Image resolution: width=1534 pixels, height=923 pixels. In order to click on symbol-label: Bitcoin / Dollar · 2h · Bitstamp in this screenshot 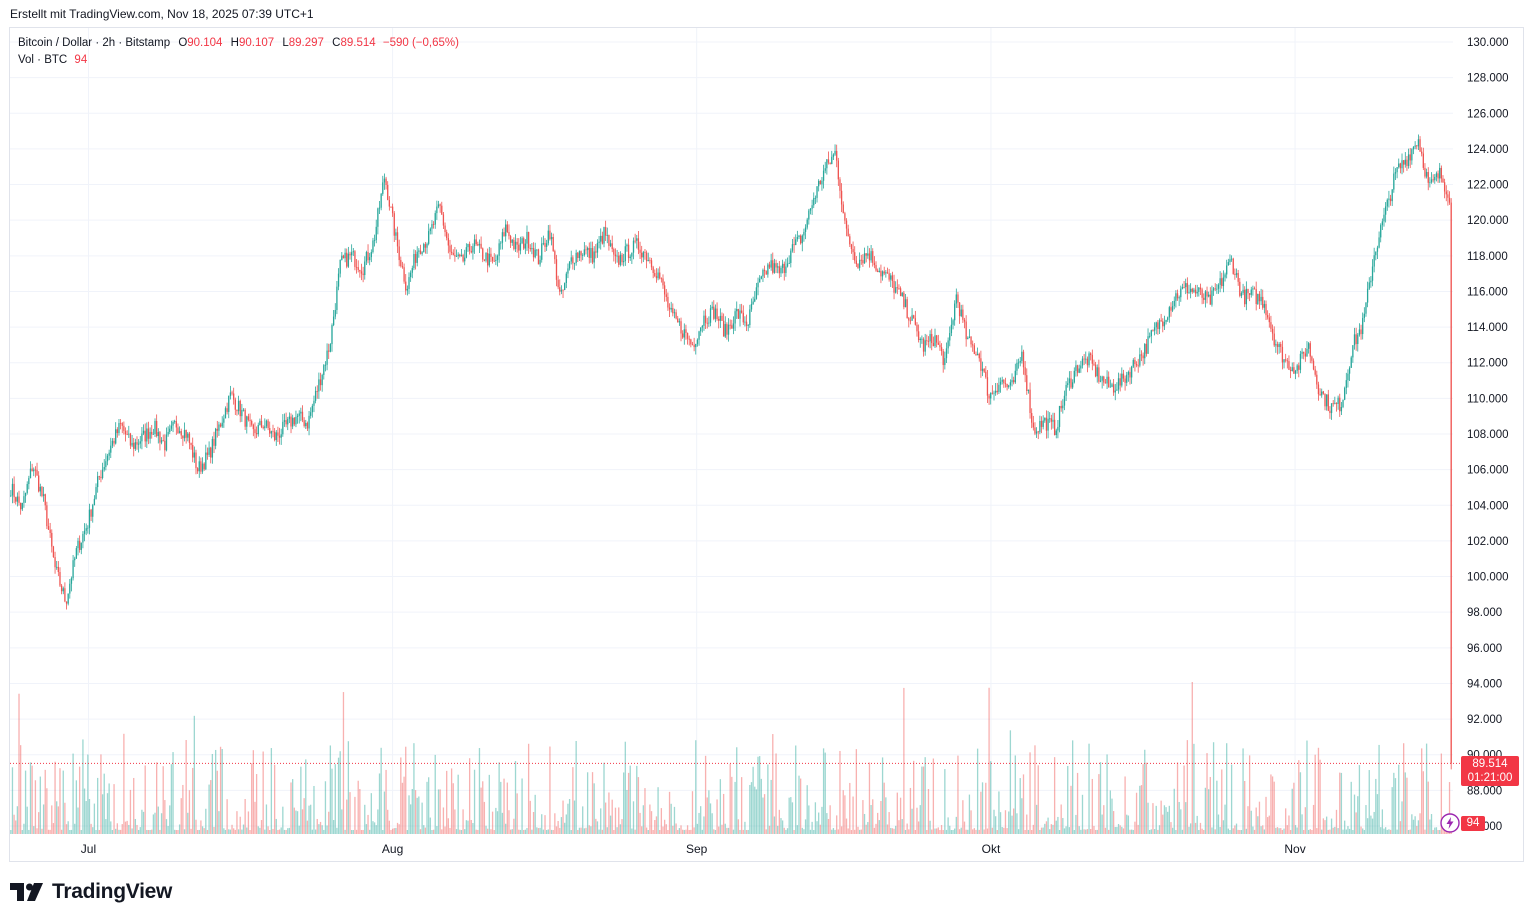, I will do `click(94, 43)`.